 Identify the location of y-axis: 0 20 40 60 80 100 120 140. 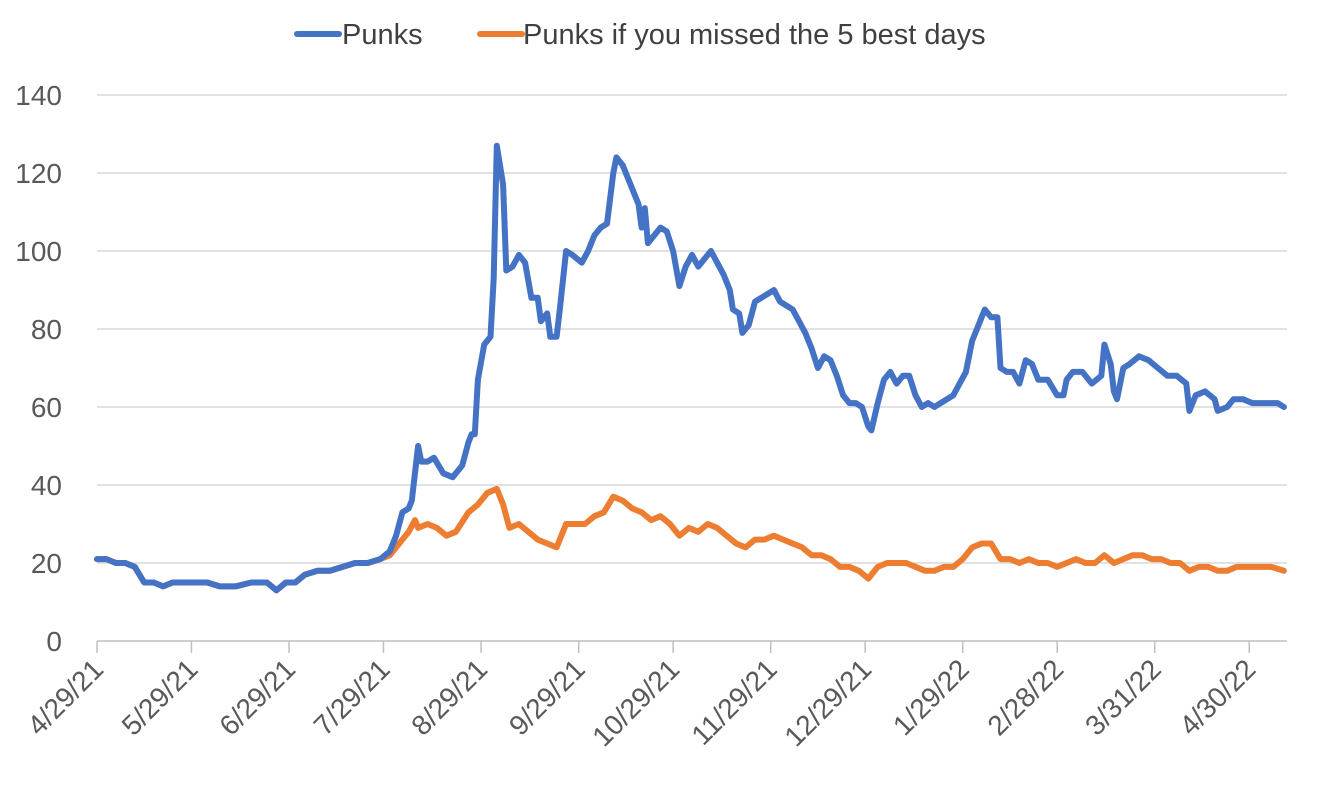
(38, 368).